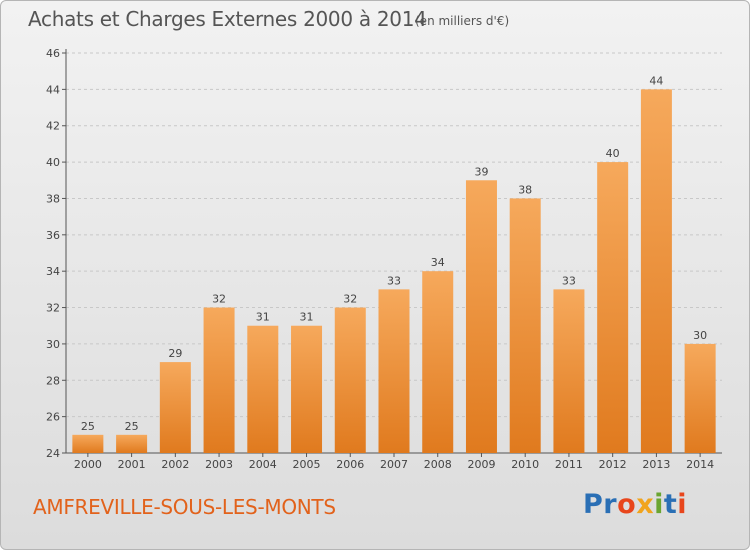 The image size is (750, 550). I want to click on bar-2005, so click(307, 389).